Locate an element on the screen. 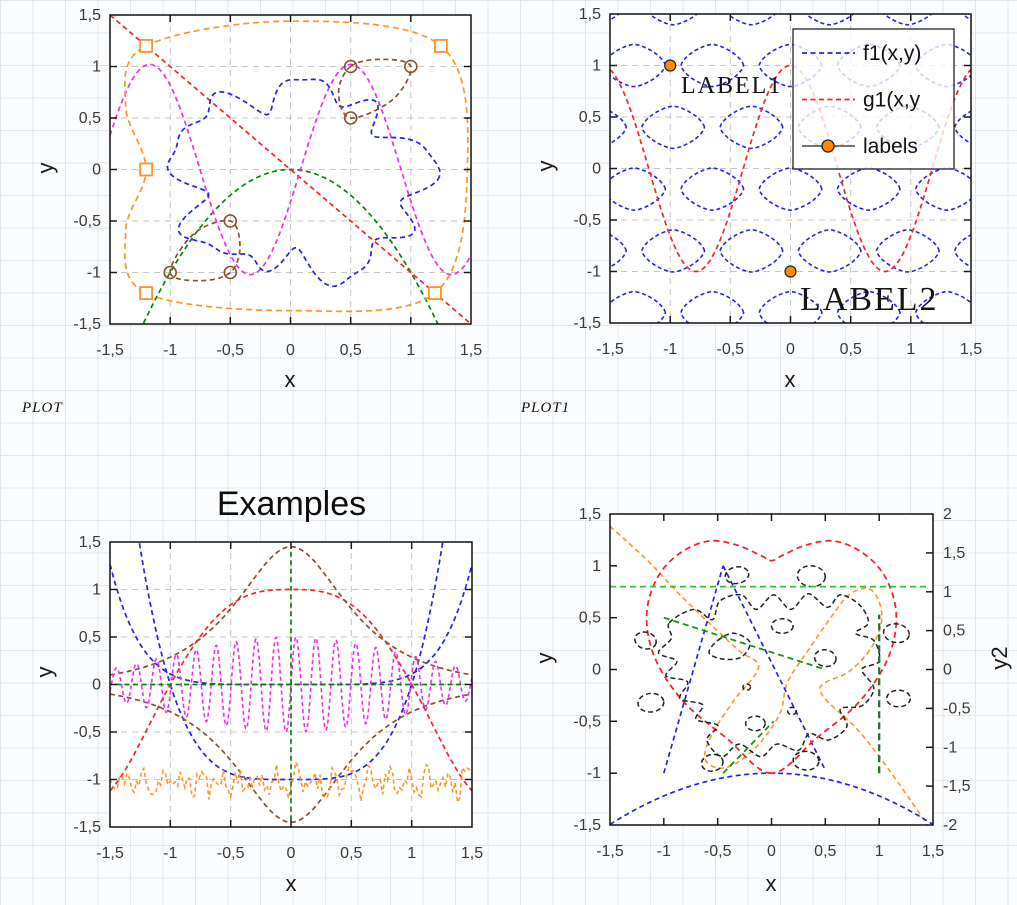 The width and height of the screenshot is (1017, 905). plot3-y2label: y2 is located at coordinates (999, 658).